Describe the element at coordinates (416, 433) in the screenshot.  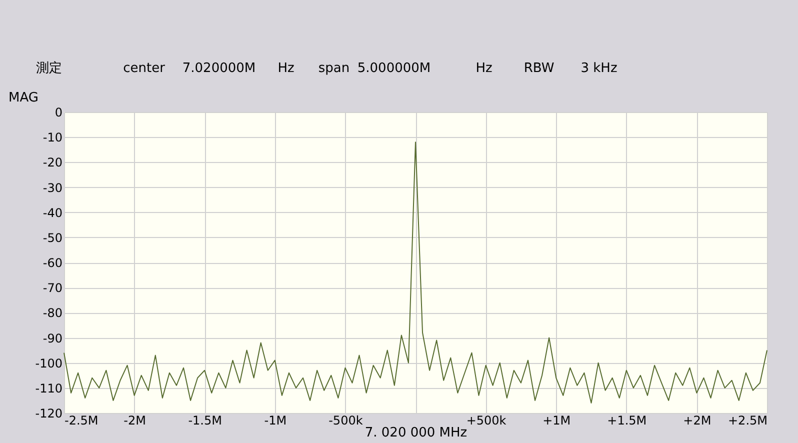
I see `x-axis-title: 7. 020 000 MHz` at that location.